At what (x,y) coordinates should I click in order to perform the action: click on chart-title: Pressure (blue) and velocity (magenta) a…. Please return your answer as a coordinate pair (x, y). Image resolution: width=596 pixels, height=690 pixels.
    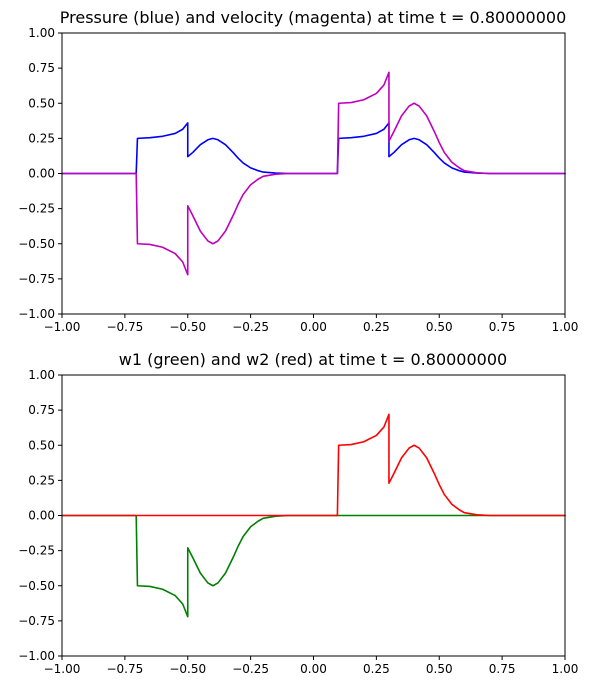
    Looking at the image, I should click on (313, 17).